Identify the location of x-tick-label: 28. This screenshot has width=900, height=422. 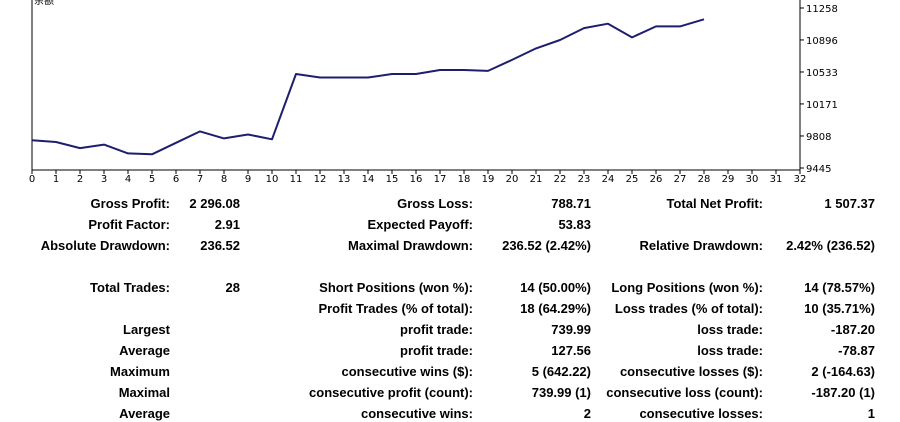
(704, 179).